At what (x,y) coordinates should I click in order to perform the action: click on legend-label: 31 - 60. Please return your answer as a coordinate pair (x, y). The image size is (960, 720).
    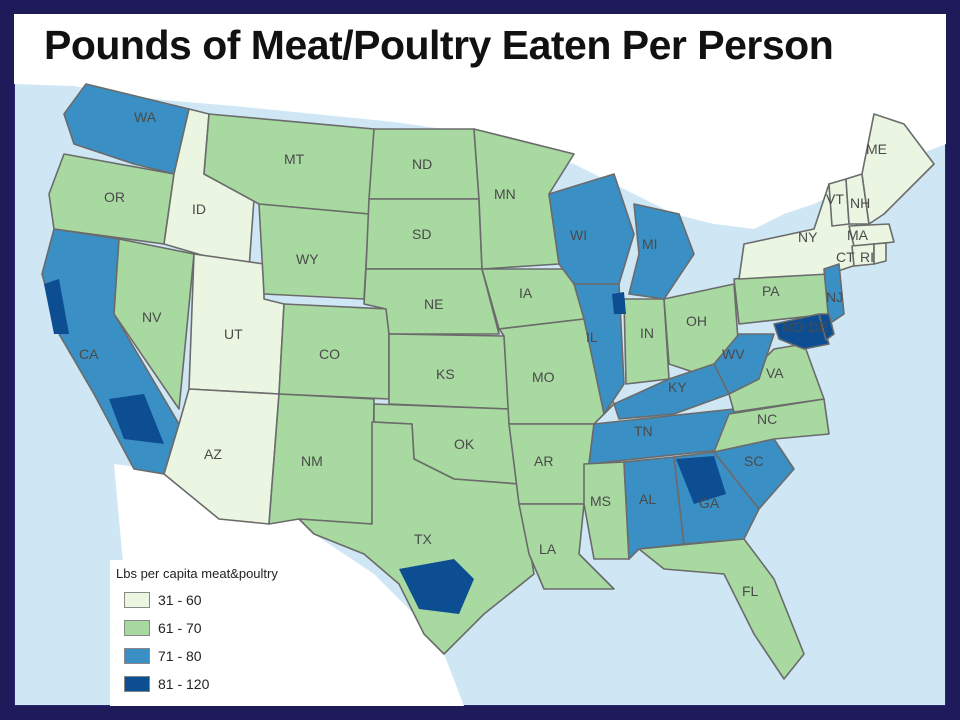
    Looking at the image, I should click on (180, 600).